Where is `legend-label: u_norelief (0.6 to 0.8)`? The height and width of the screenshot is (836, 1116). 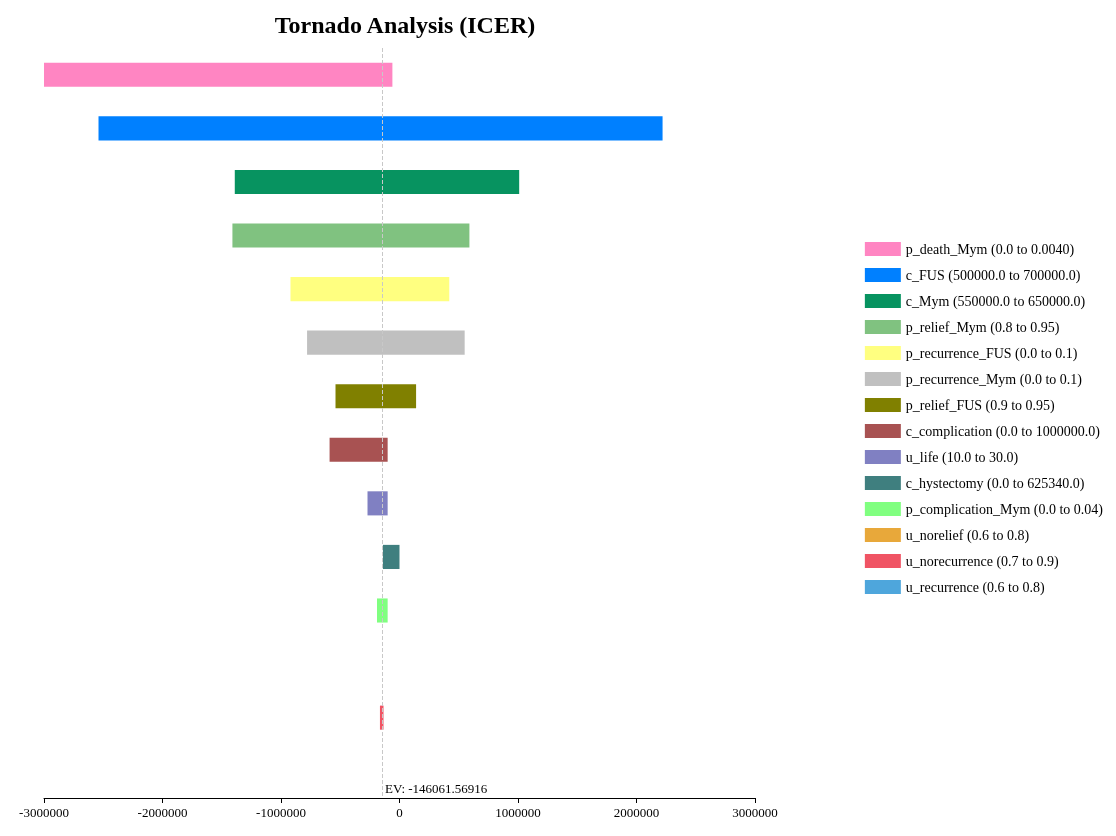
legend-label: u_norelief (0.6 to 0.8) is located at coordinates (967, 535).